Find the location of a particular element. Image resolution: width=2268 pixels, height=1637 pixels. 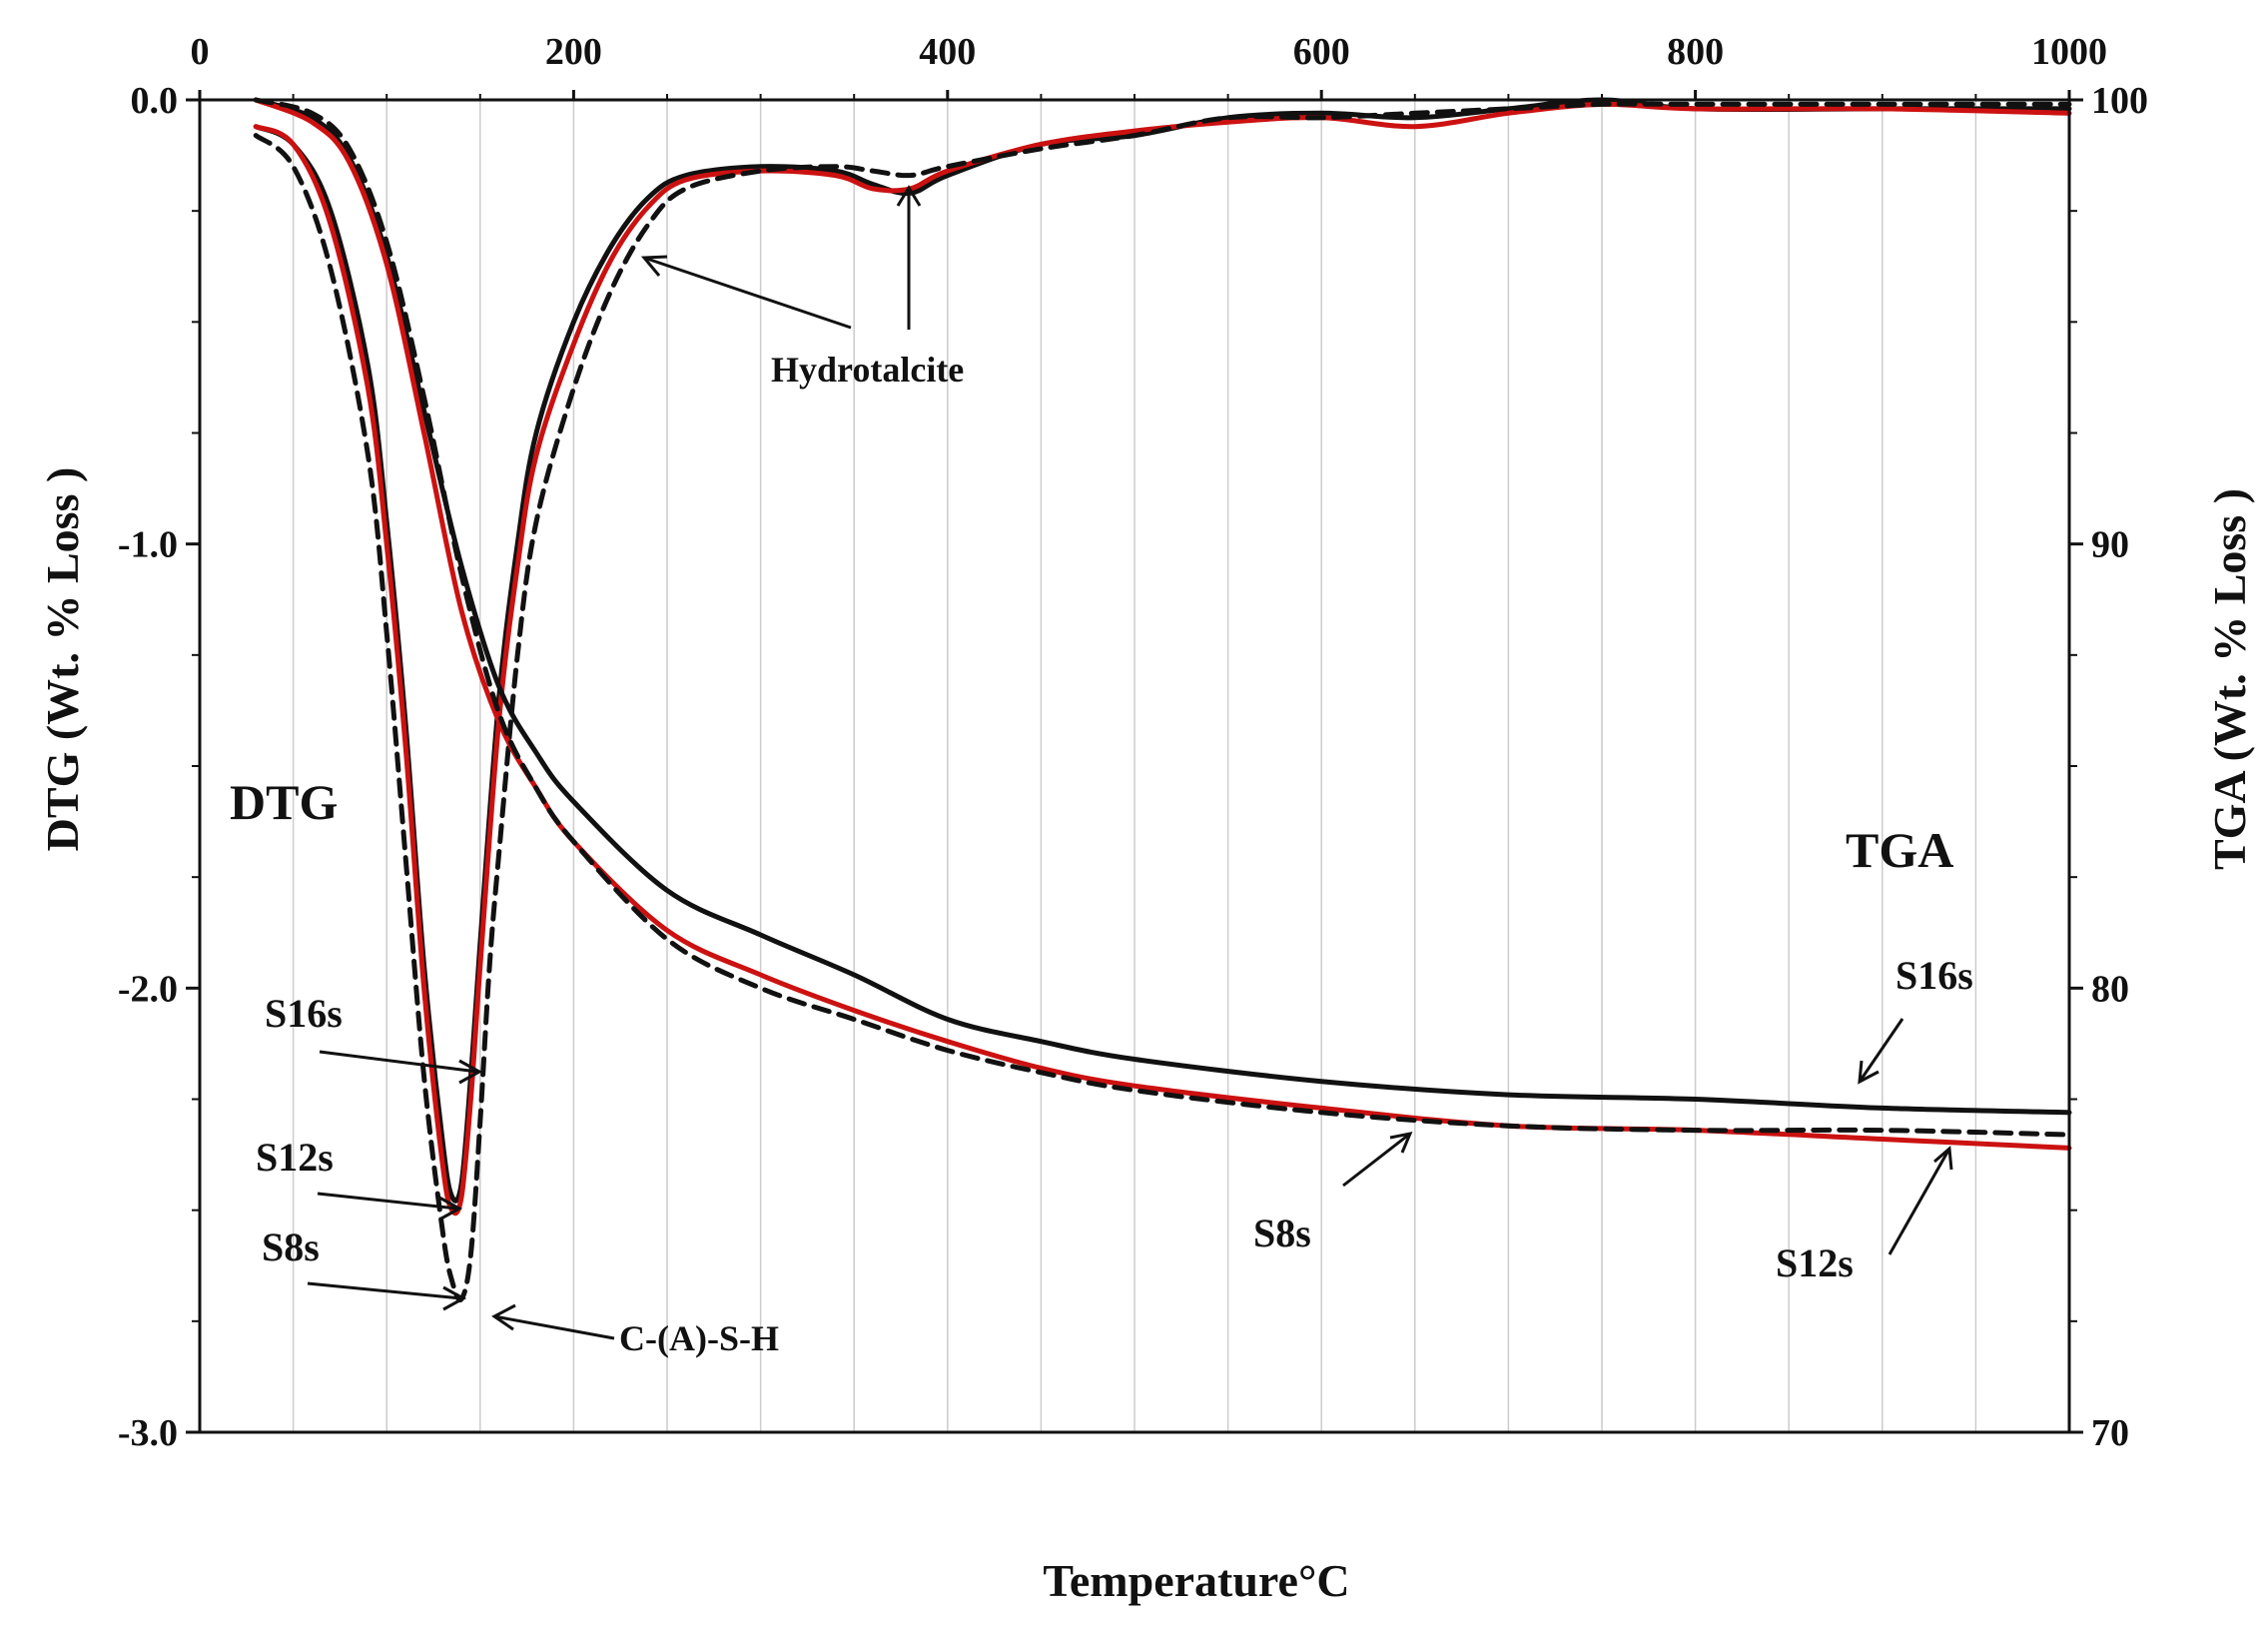

y-left-axis-title: DTG (Wt. % Loss ) is located at coordinates (62, 659).